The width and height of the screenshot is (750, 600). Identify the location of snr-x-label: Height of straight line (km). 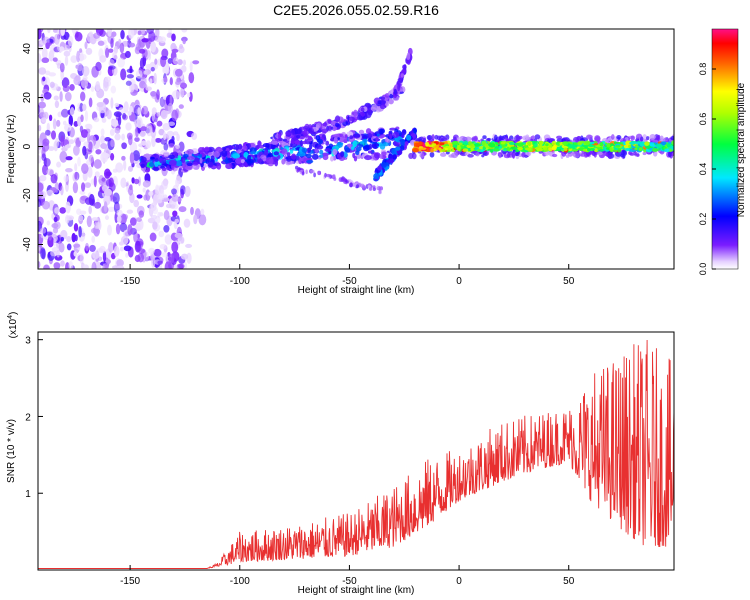
(356, 590).